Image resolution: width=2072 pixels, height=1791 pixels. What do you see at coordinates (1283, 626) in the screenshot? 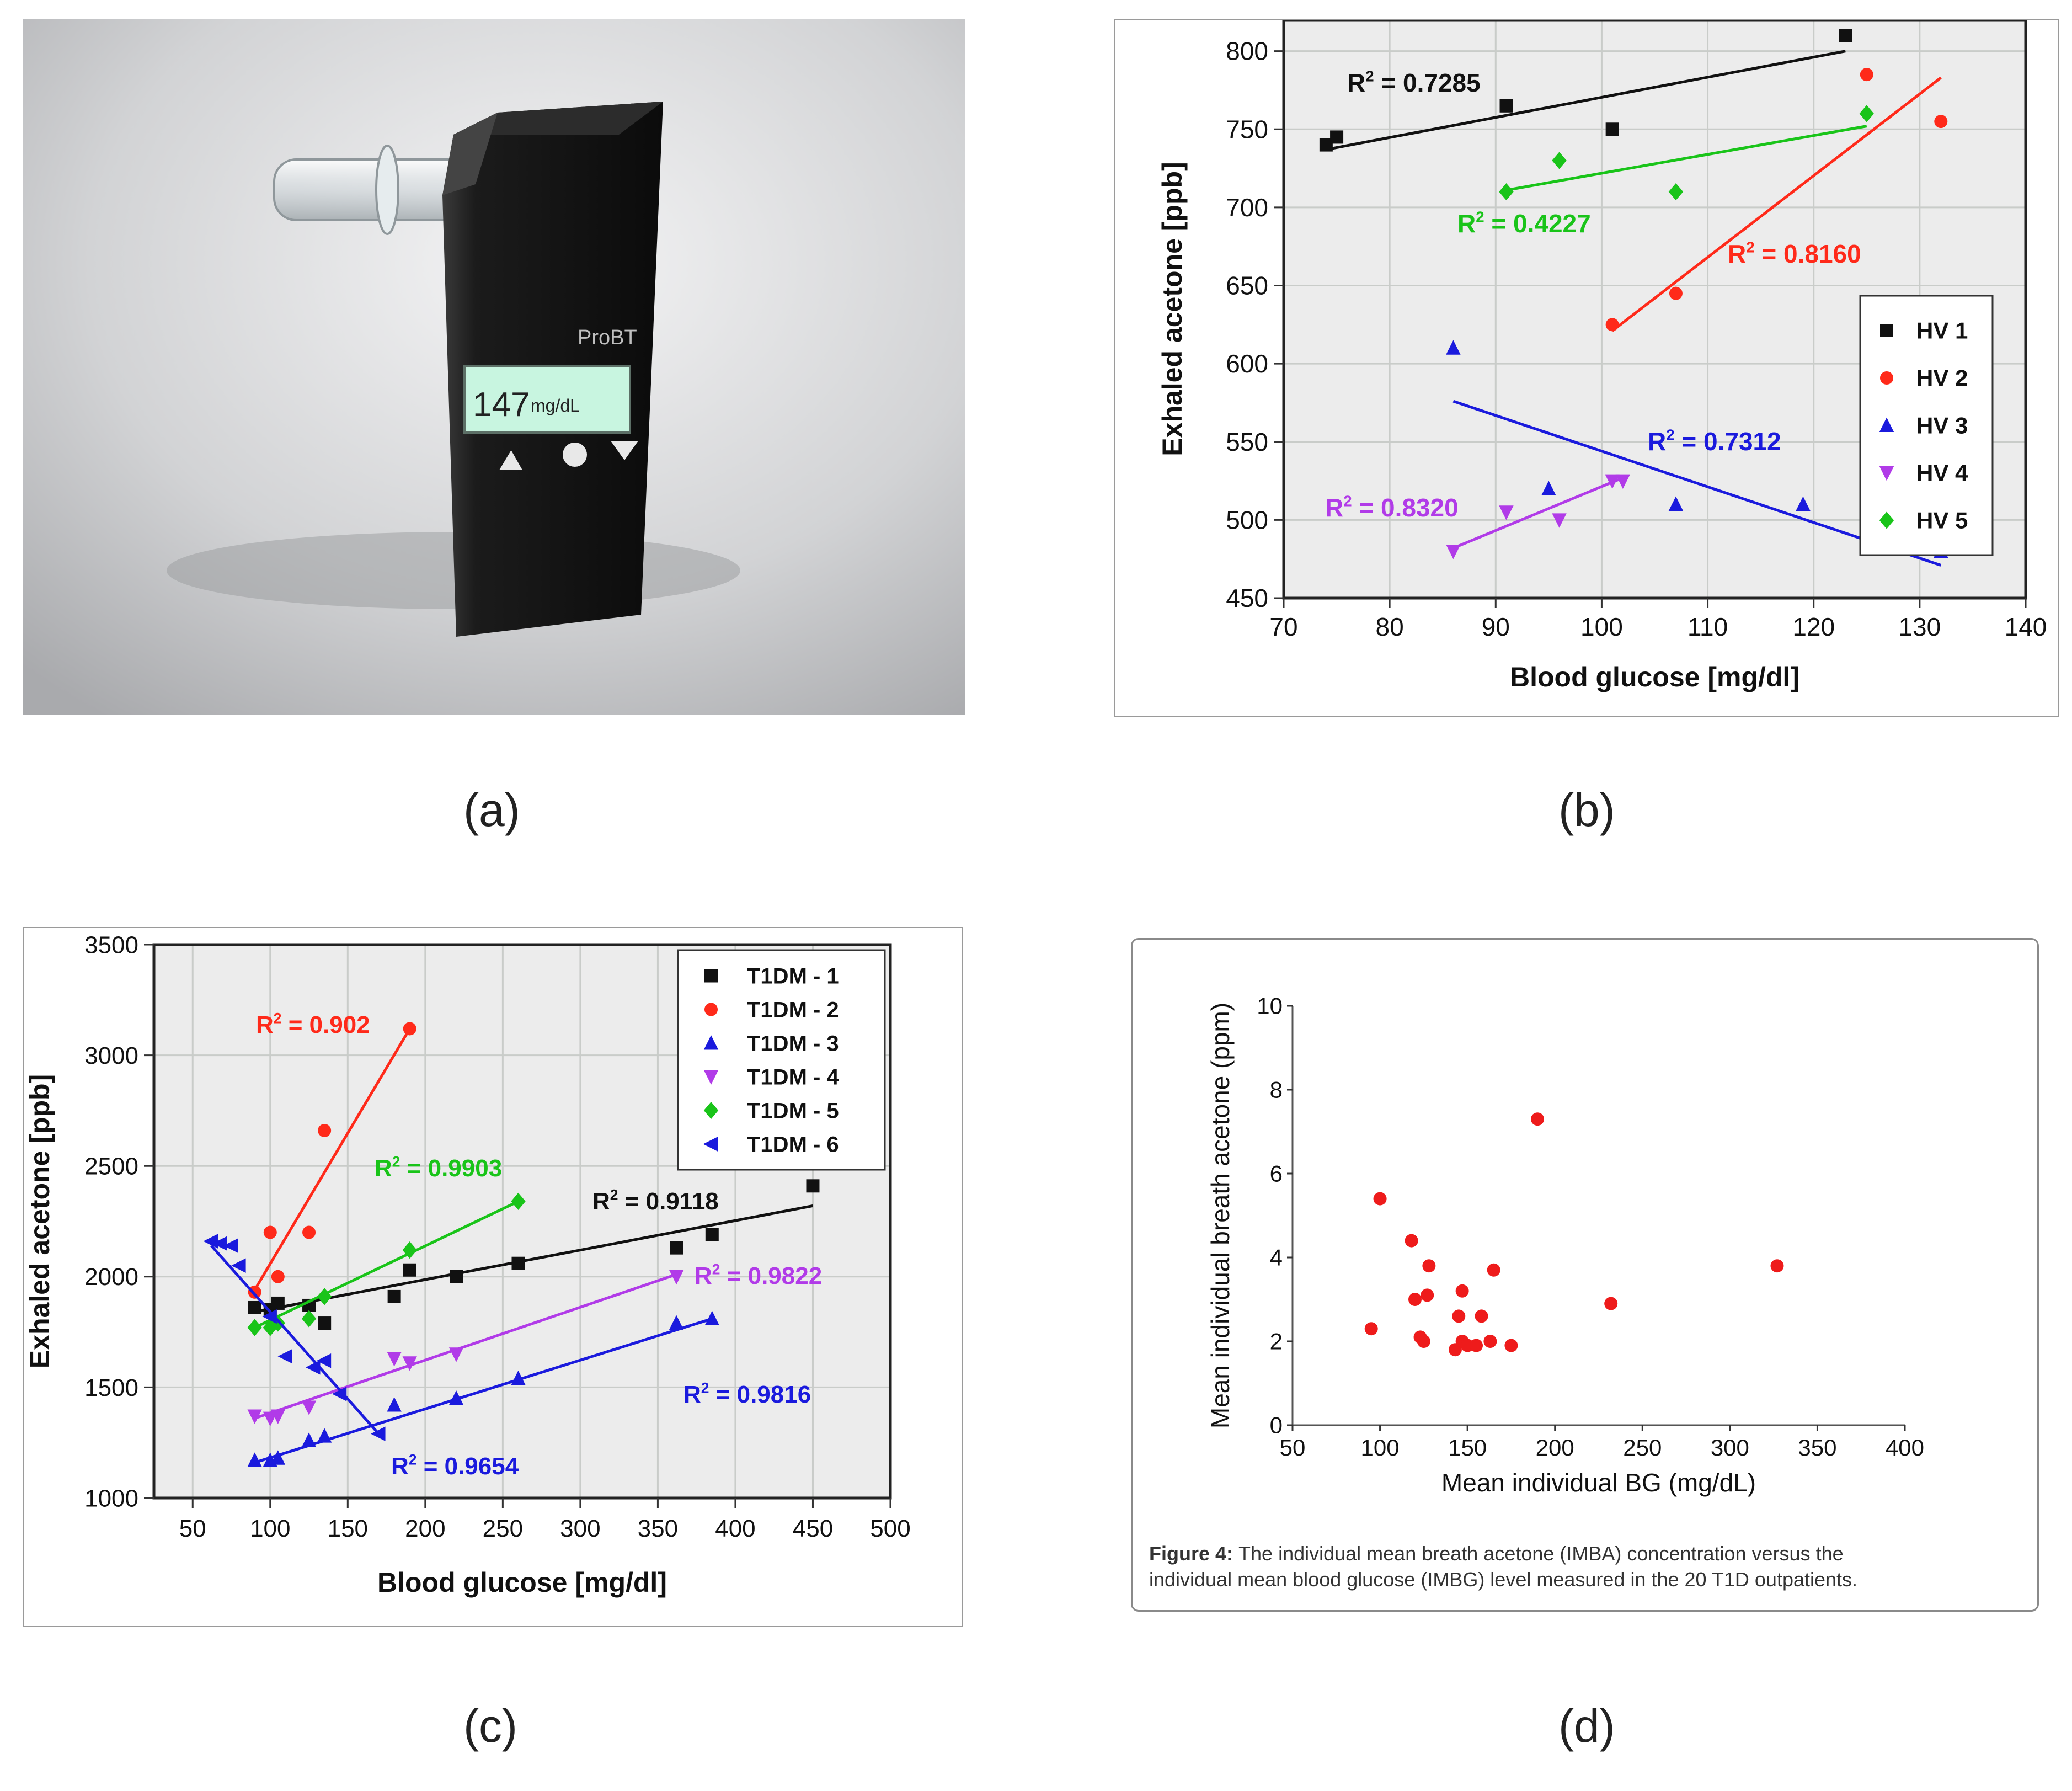
I see `x-tick-label: 70` at bounding box center [1283, 626].